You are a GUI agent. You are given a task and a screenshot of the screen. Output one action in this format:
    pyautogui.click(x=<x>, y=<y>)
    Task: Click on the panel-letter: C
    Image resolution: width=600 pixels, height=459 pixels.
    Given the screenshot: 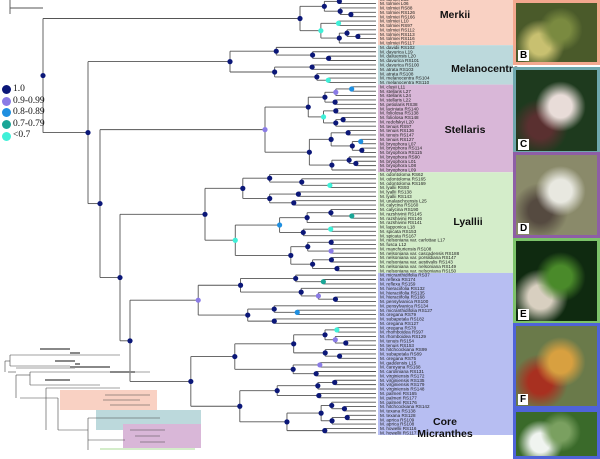 What is the action you would take?
    pyautogui.click(x=524, y=144)
    